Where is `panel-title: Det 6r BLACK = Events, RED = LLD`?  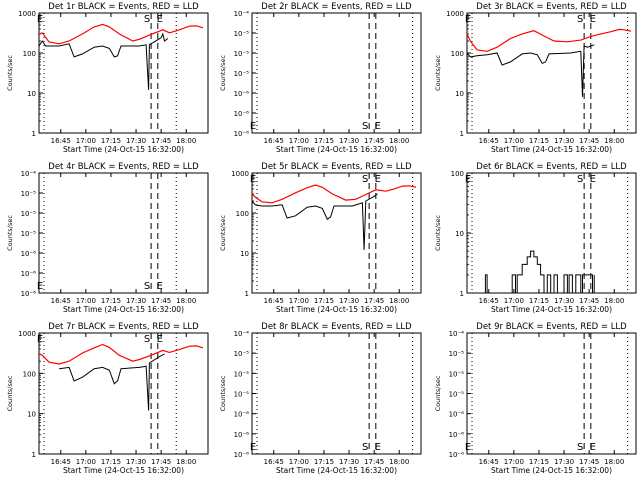
panel-title: Det 6r BLACK = Events, RED = LLD is located at coordinates (551, 167).